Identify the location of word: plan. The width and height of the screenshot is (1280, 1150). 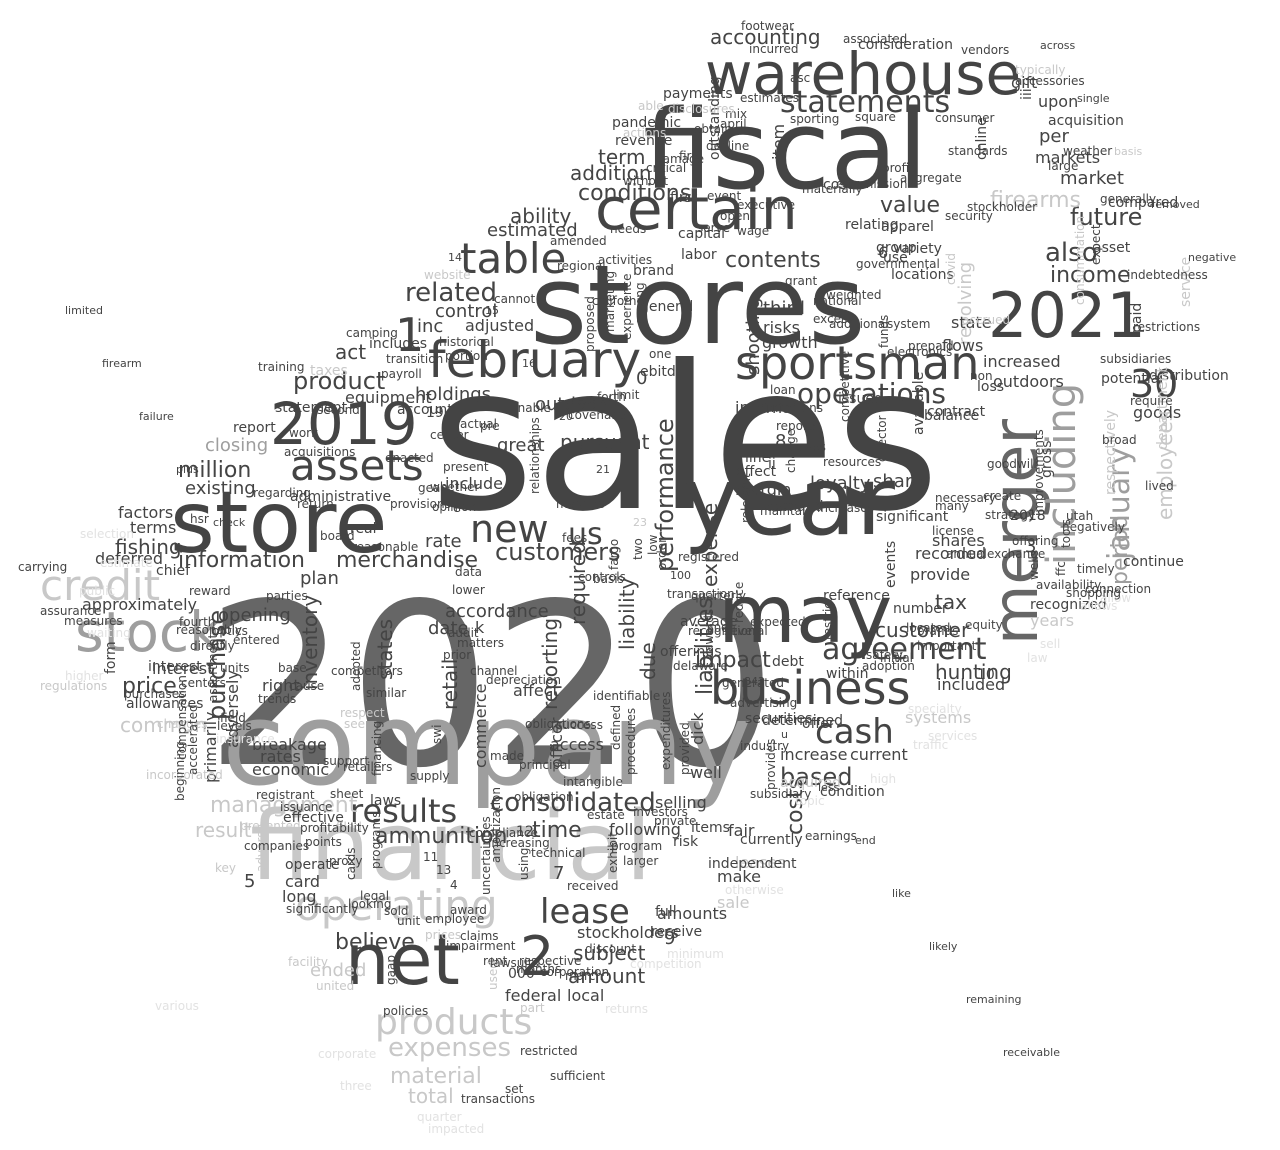
(319, 578).